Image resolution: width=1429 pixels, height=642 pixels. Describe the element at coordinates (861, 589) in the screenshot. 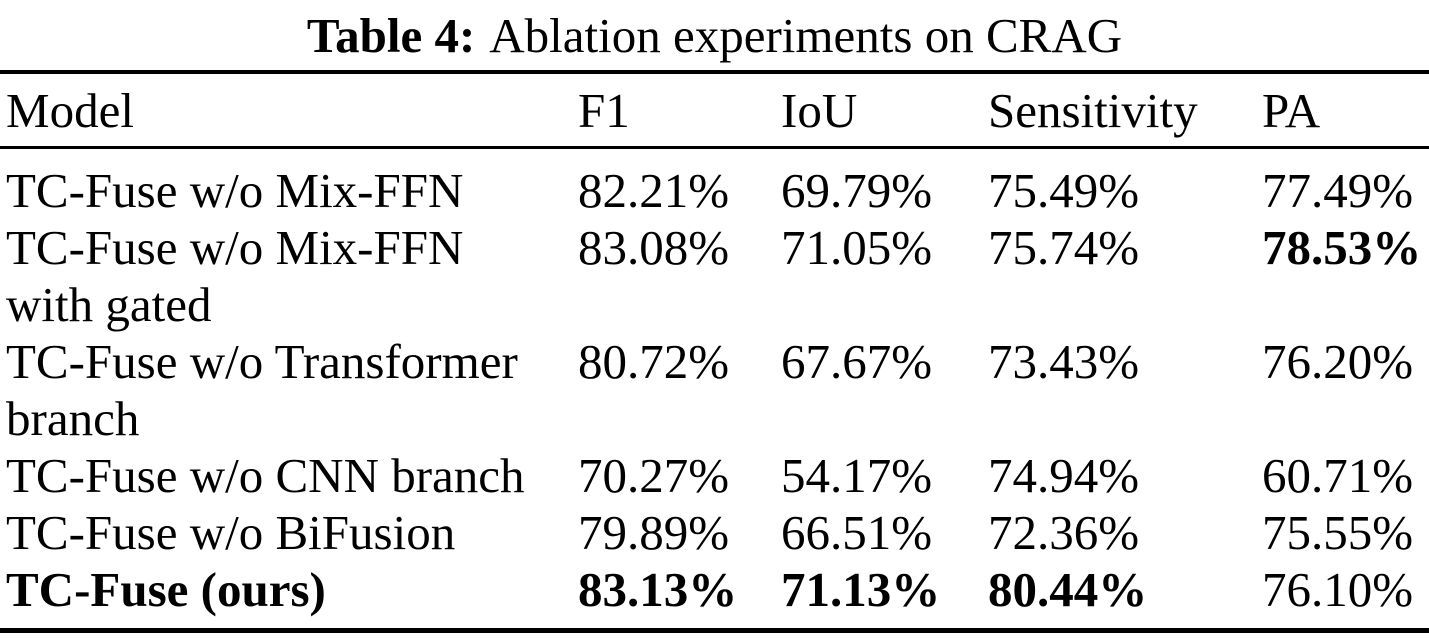

I see `iou-cell: 71.13%` at that location.